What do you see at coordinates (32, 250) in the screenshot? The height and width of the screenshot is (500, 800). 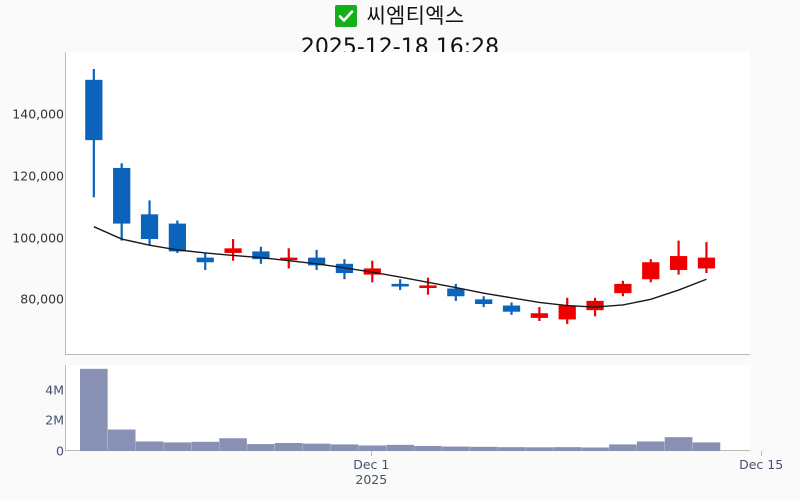 I see `price-axis-labels: 140,000 120,000 100,000 80,000 4M 2M 0` at bounding box center [32, 250].